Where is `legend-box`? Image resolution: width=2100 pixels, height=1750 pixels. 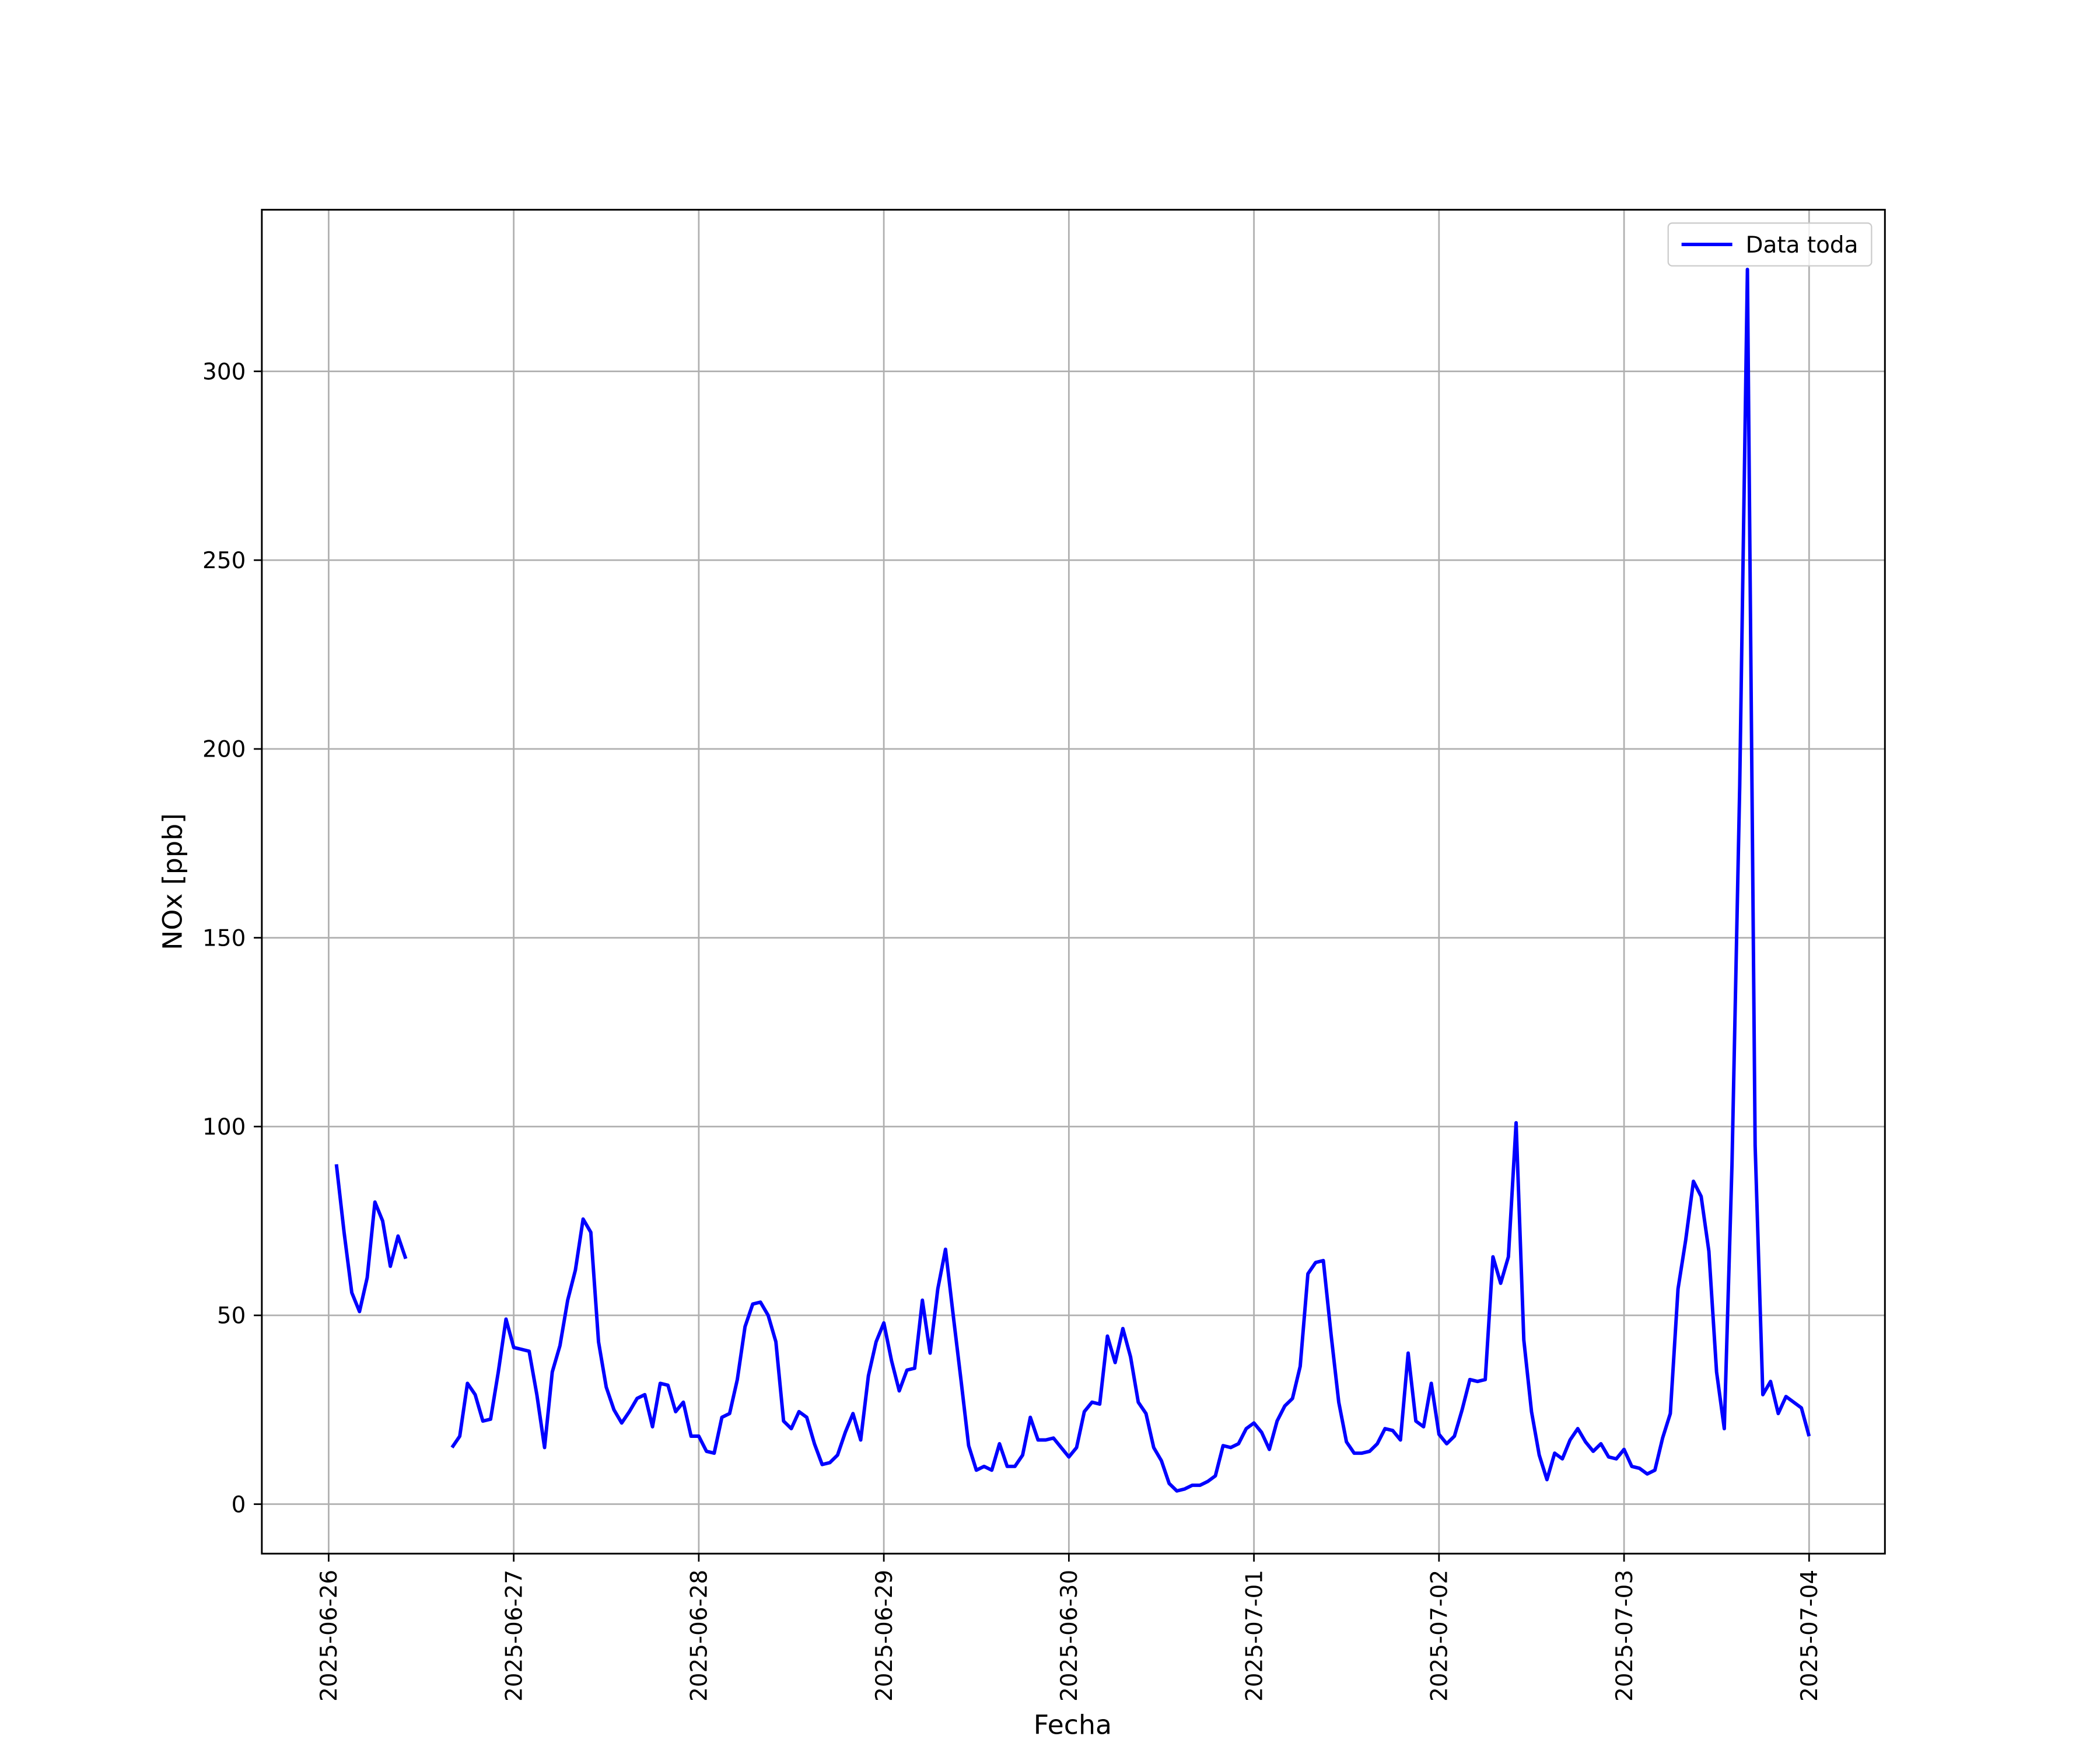
legend-box is located at coordinates (1770, 244).